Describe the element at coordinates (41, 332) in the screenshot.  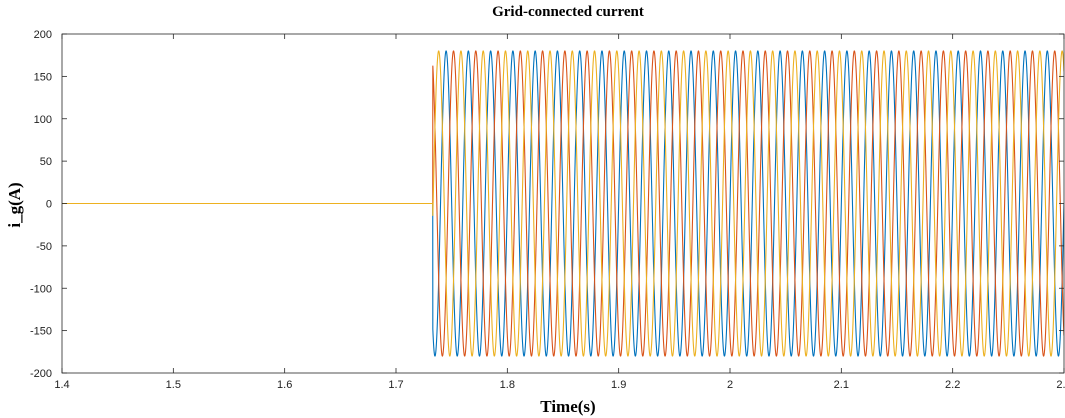
I see `y-tick-label: -150` at that location.